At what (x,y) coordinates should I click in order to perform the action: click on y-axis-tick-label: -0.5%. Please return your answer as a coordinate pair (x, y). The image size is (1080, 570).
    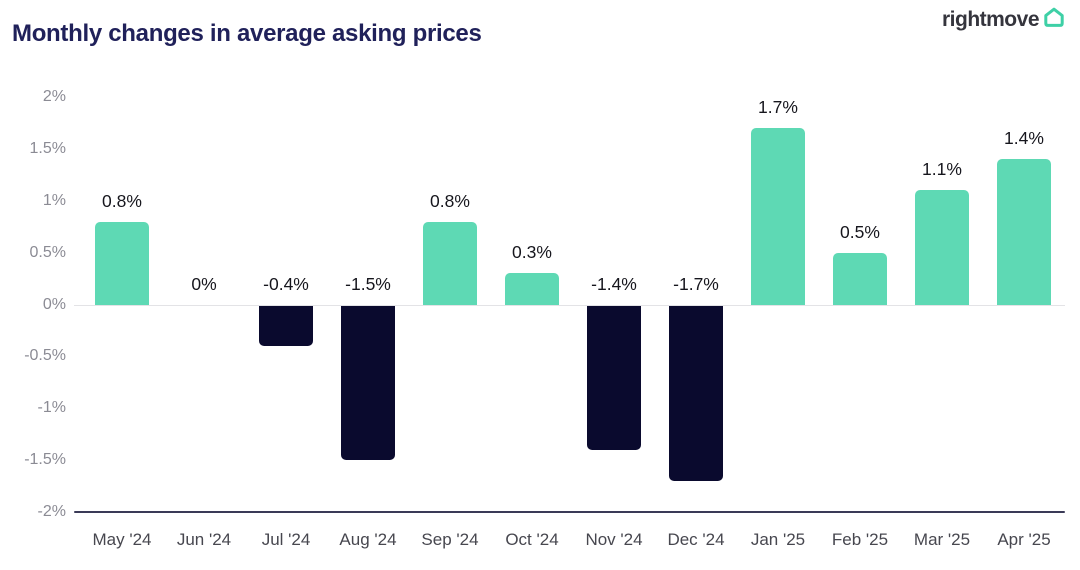
    Looking at the image, I should click on (45, 356).